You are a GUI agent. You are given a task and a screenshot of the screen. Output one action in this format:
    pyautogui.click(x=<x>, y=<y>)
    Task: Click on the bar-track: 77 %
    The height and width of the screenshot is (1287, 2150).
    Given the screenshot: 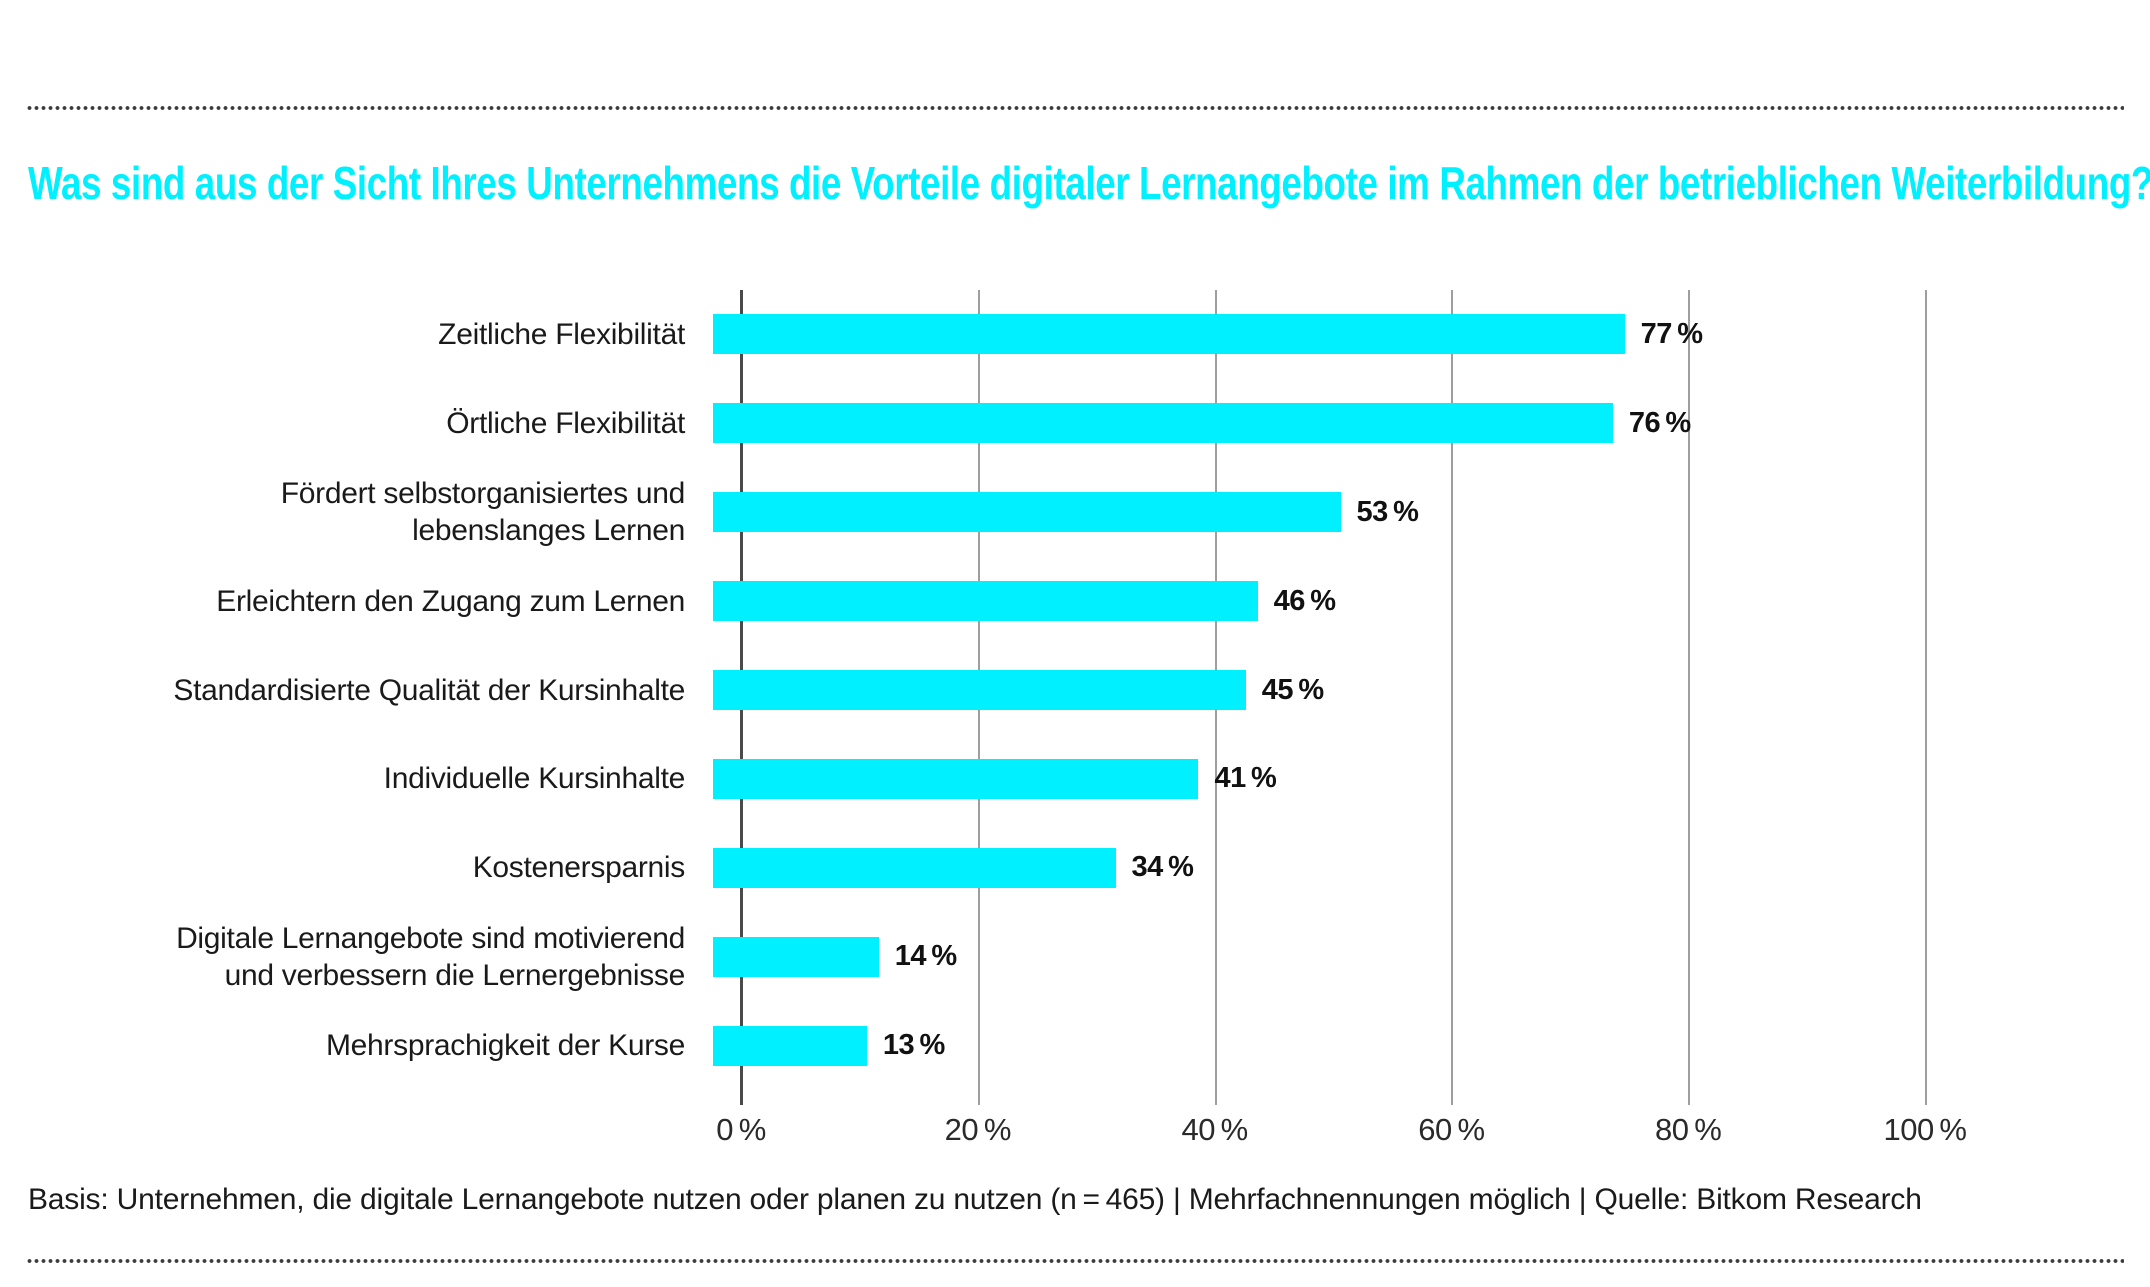 What is the action you would take?
    pyautogui.click(x=1431, y=334)
    